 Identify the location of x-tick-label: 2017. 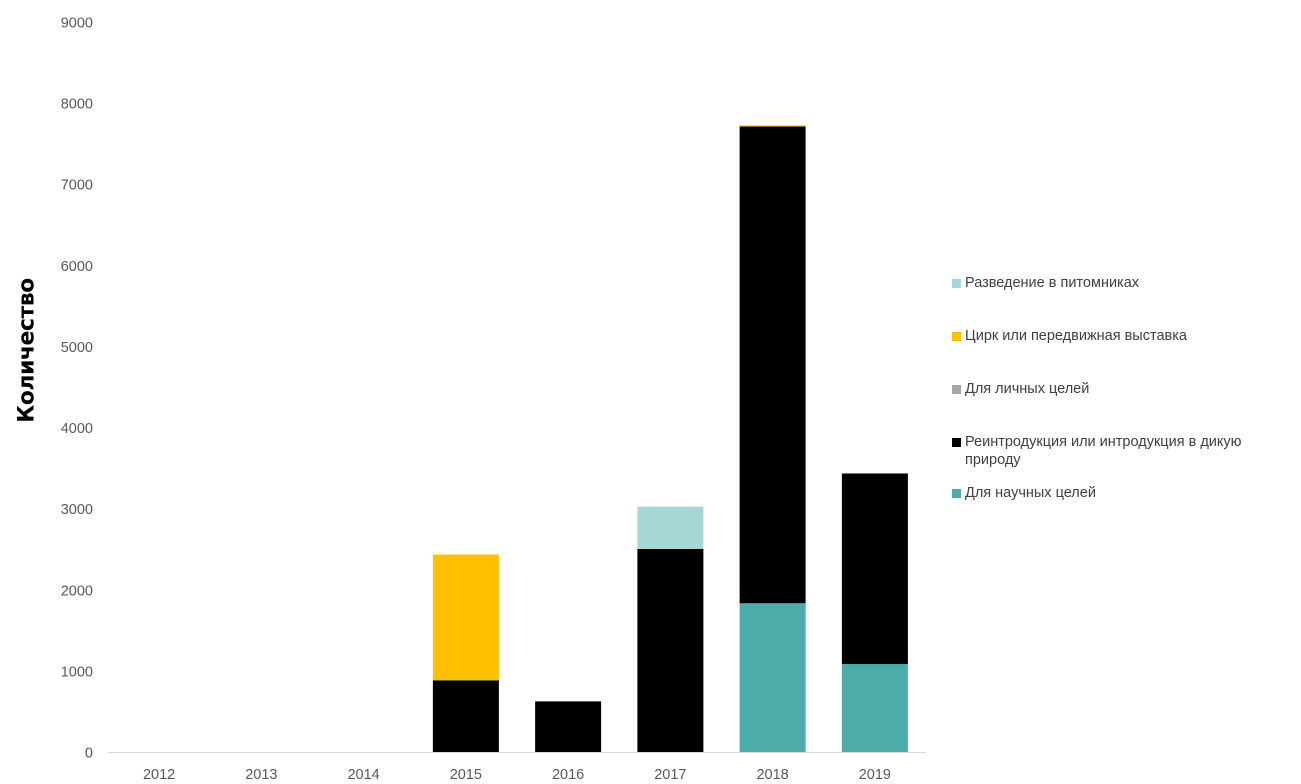
(670, 775).